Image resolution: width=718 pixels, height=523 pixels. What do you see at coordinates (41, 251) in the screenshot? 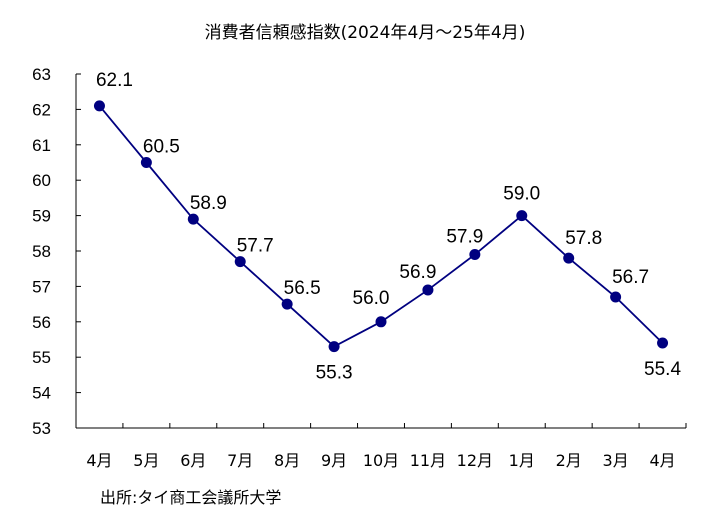
I see `y-tick-label: 58` at bounding box center [41, 251].